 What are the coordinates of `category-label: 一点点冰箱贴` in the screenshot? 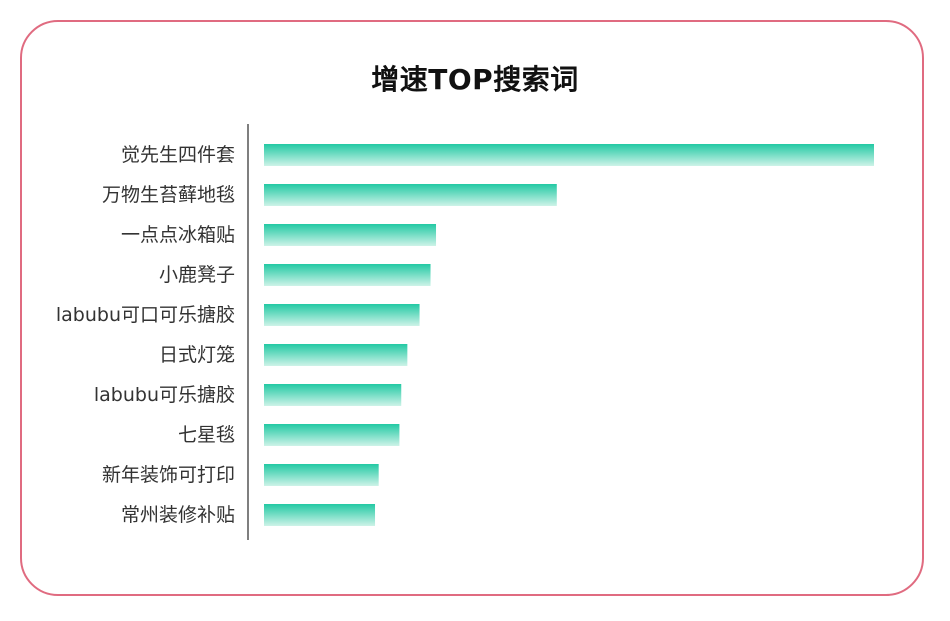 It's located at (178, 235).